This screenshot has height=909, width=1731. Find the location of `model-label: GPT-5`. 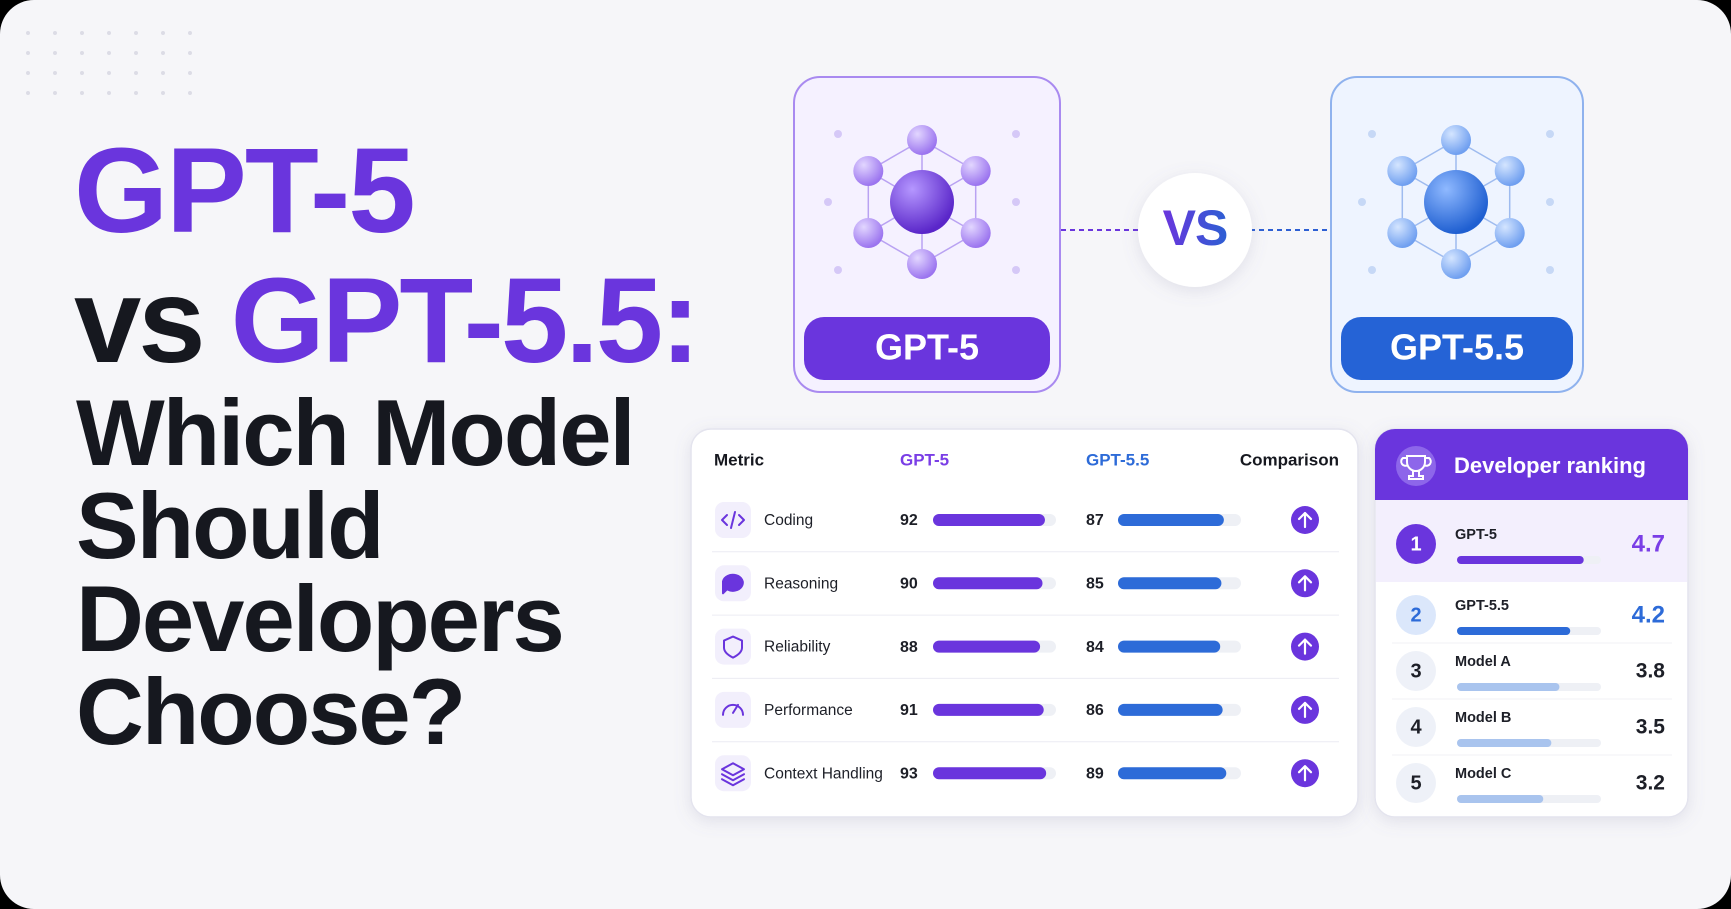

model-label: GPT-5 is located at coordinates (927, 347).